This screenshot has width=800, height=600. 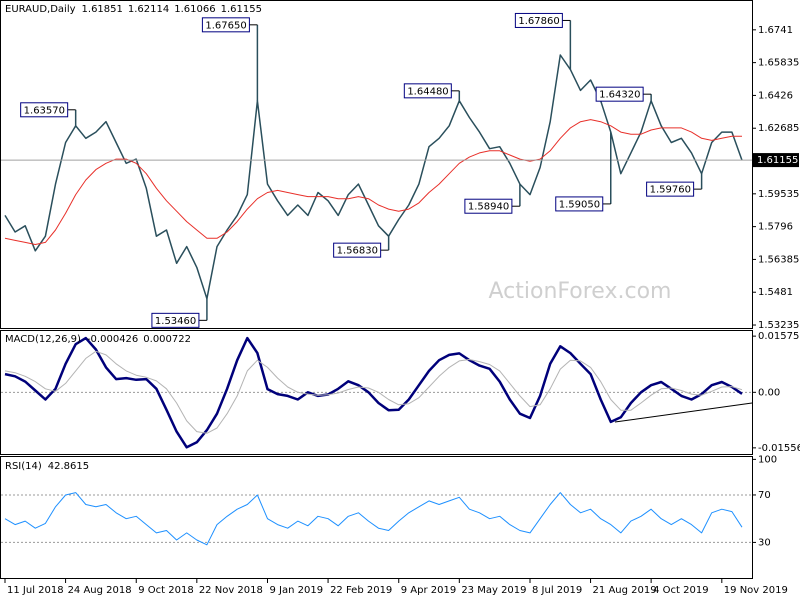 I want to click on current-price-label: 1.61155, so click(x=777, y=160).